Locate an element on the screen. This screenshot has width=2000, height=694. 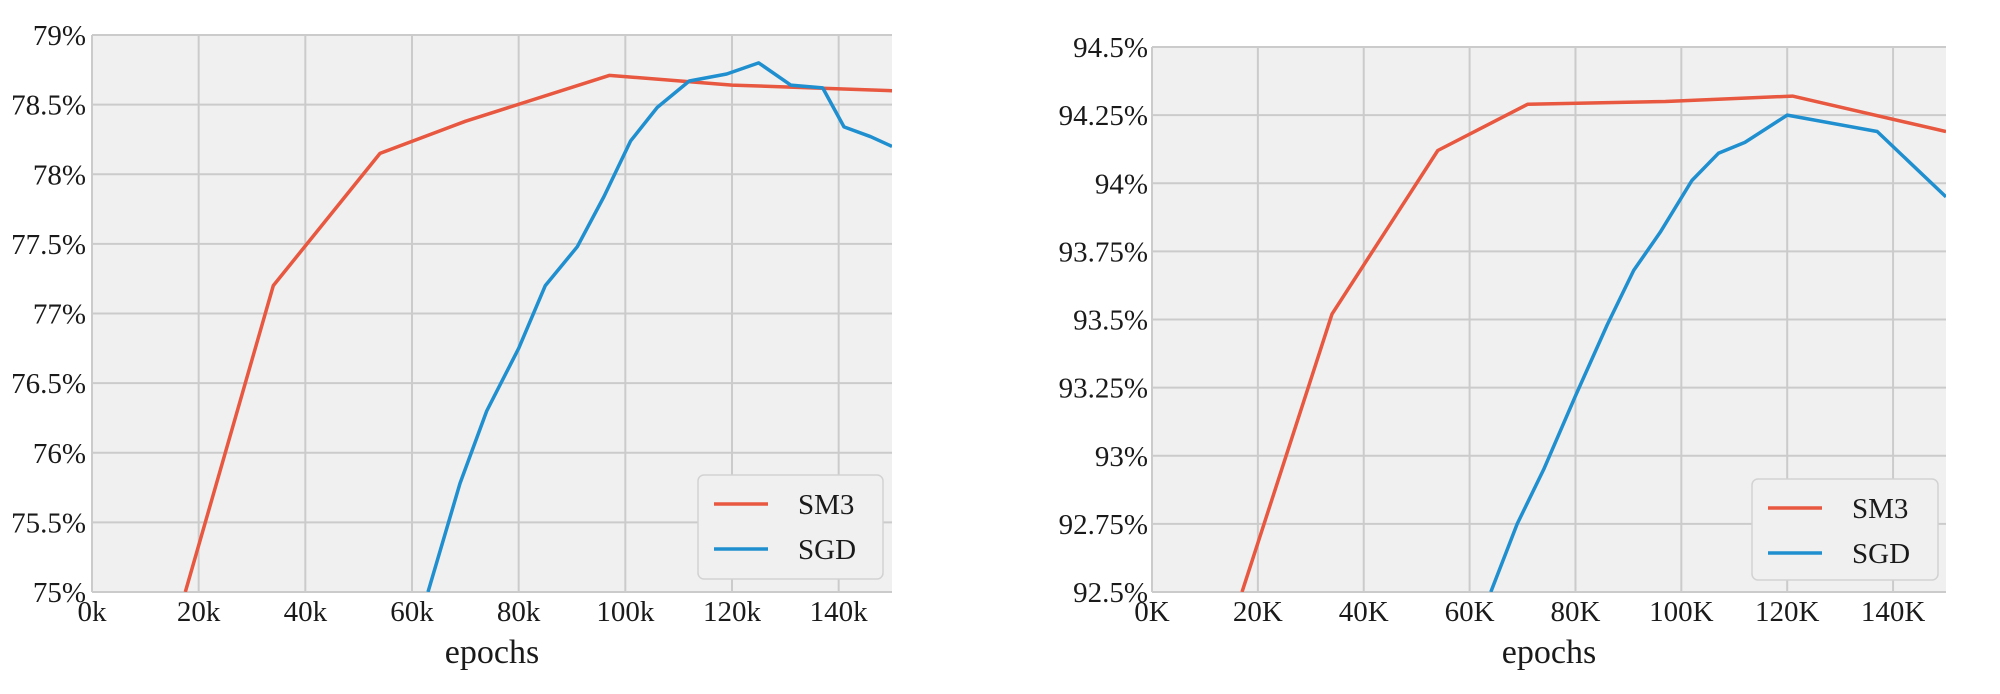
y-tick-label: 75.5% is located at coordinates (48, 523).